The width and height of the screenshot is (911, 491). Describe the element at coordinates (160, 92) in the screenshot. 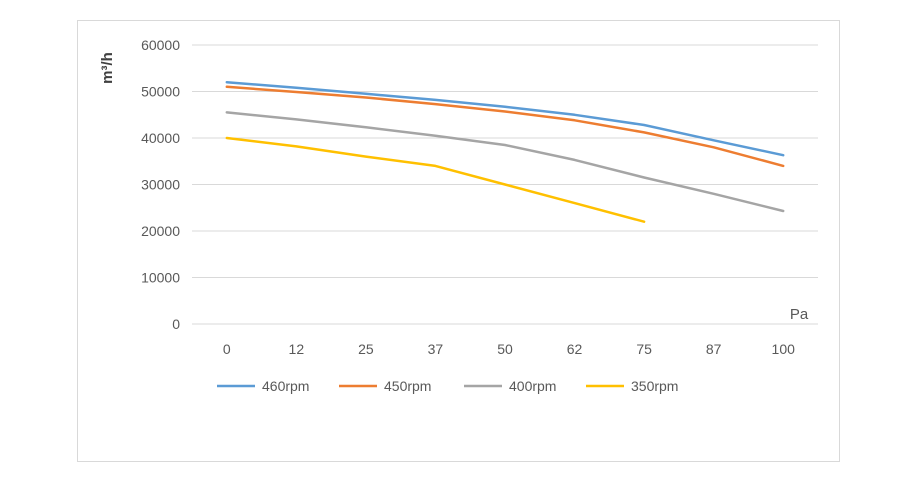

I see `y-tick-label: 50000` at that location.